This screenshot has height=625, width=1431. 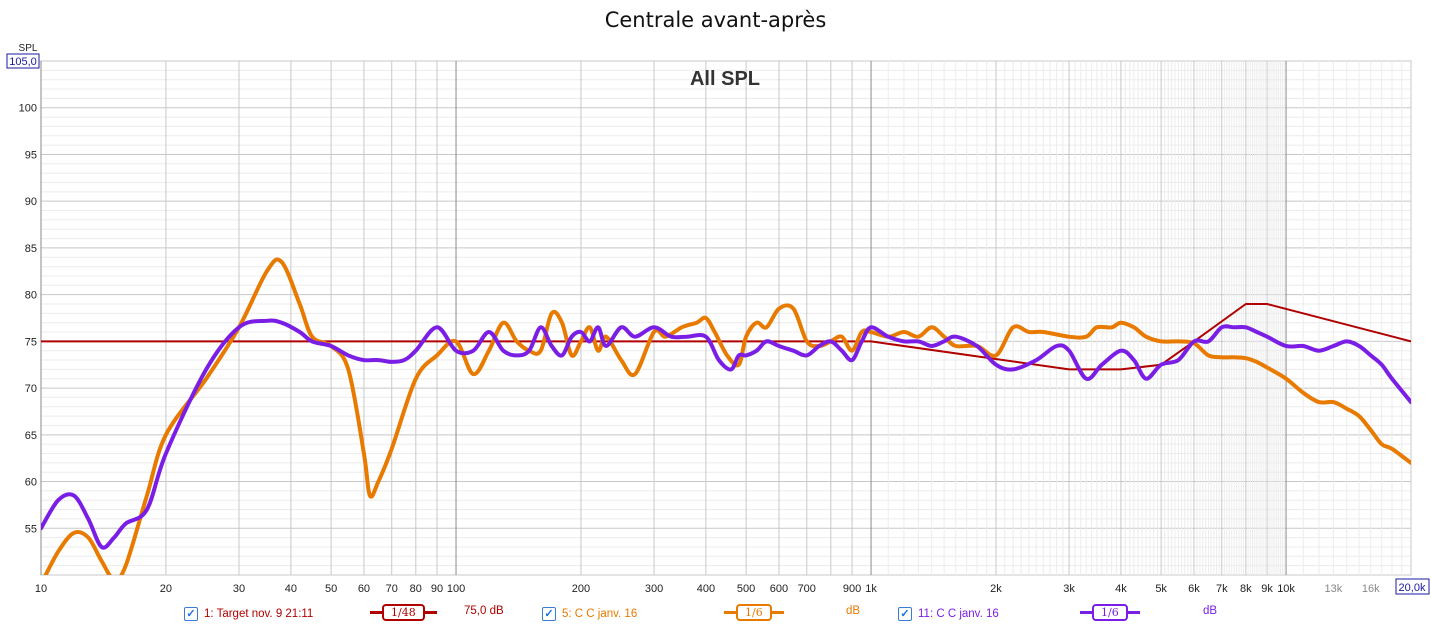 I want to click on y-tick-label: 75, so click(x=31, y=342).